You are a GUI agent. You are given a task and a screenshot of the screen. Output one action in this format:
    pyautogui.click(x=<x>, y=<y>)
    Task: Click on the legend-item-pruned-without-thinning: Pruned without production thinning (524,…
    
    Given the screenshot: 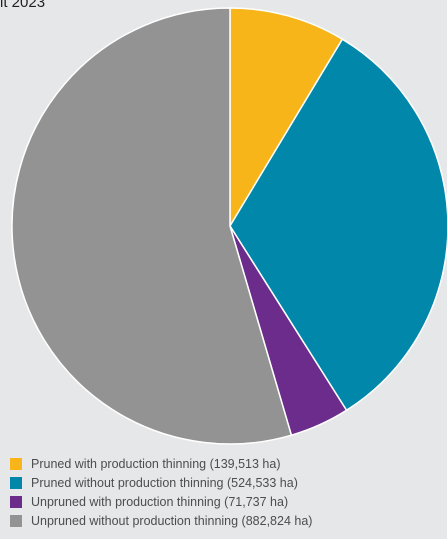 What is the action you would take?
    pyautogui.click(x=161, y=483)
    